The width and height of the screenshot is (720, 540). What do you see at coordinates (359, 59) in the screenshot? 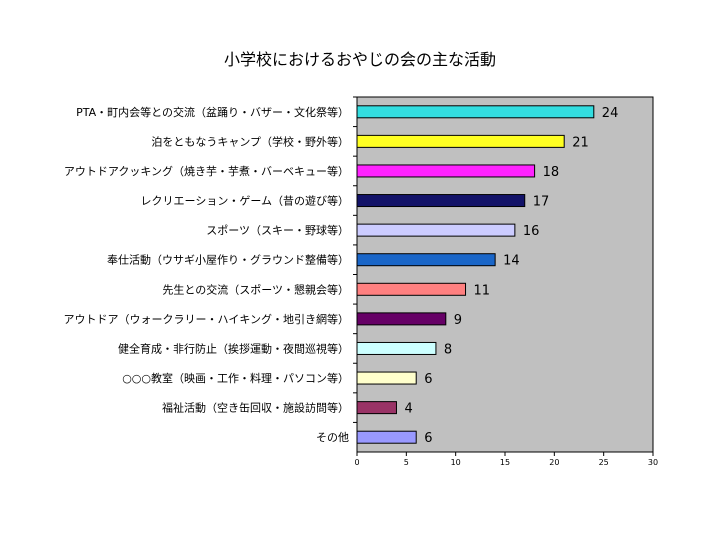
I see `chart-title: 小学校におけるおやじの会の主な活動` at bounding box center [359, 59].